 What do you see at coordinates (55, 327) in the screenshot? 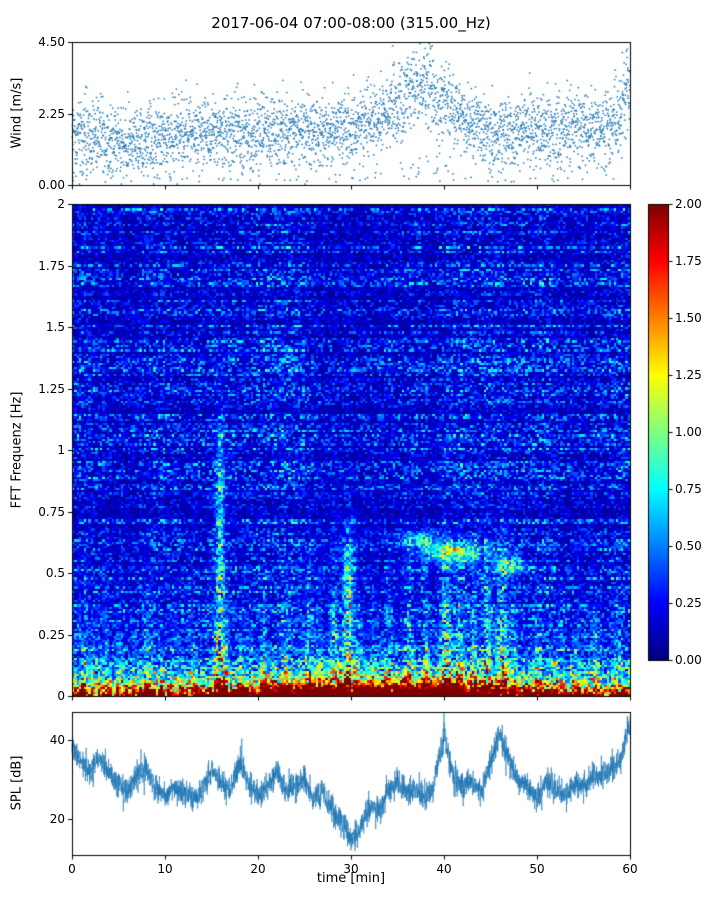
I see `spectrogram-y-tick-label: 1.5` at bounding box center [55, 327].